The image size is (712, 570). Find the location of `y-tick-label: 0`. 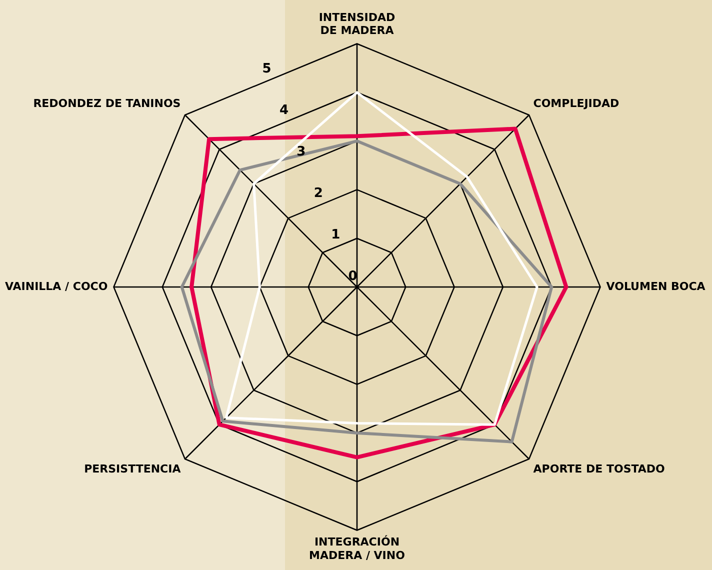

y-tick-label: 0 is located at coordinates (353, 276).